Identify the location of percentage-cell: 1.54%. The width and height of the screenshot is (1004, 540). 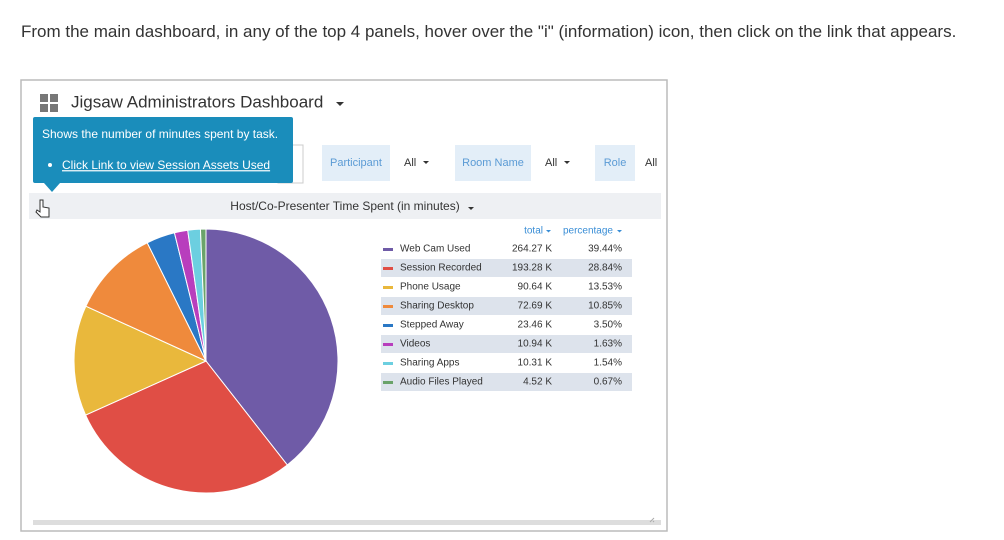
(608, 363).